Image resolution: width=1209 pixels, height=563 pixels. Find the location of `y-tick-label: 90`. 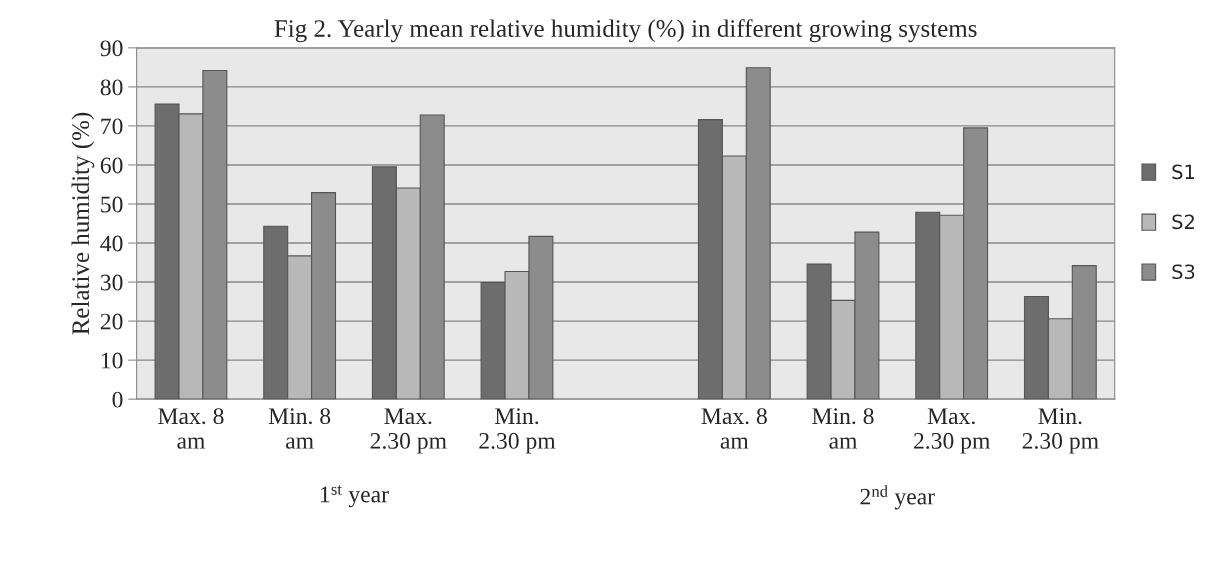

y-tick-label: 90 is located at coordinates (111, 48).